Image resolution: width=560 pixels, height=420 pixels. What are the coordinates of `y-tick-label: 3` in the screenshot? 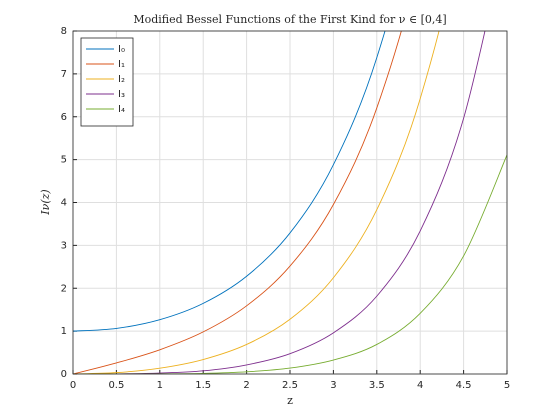 It's located at (64, 245).